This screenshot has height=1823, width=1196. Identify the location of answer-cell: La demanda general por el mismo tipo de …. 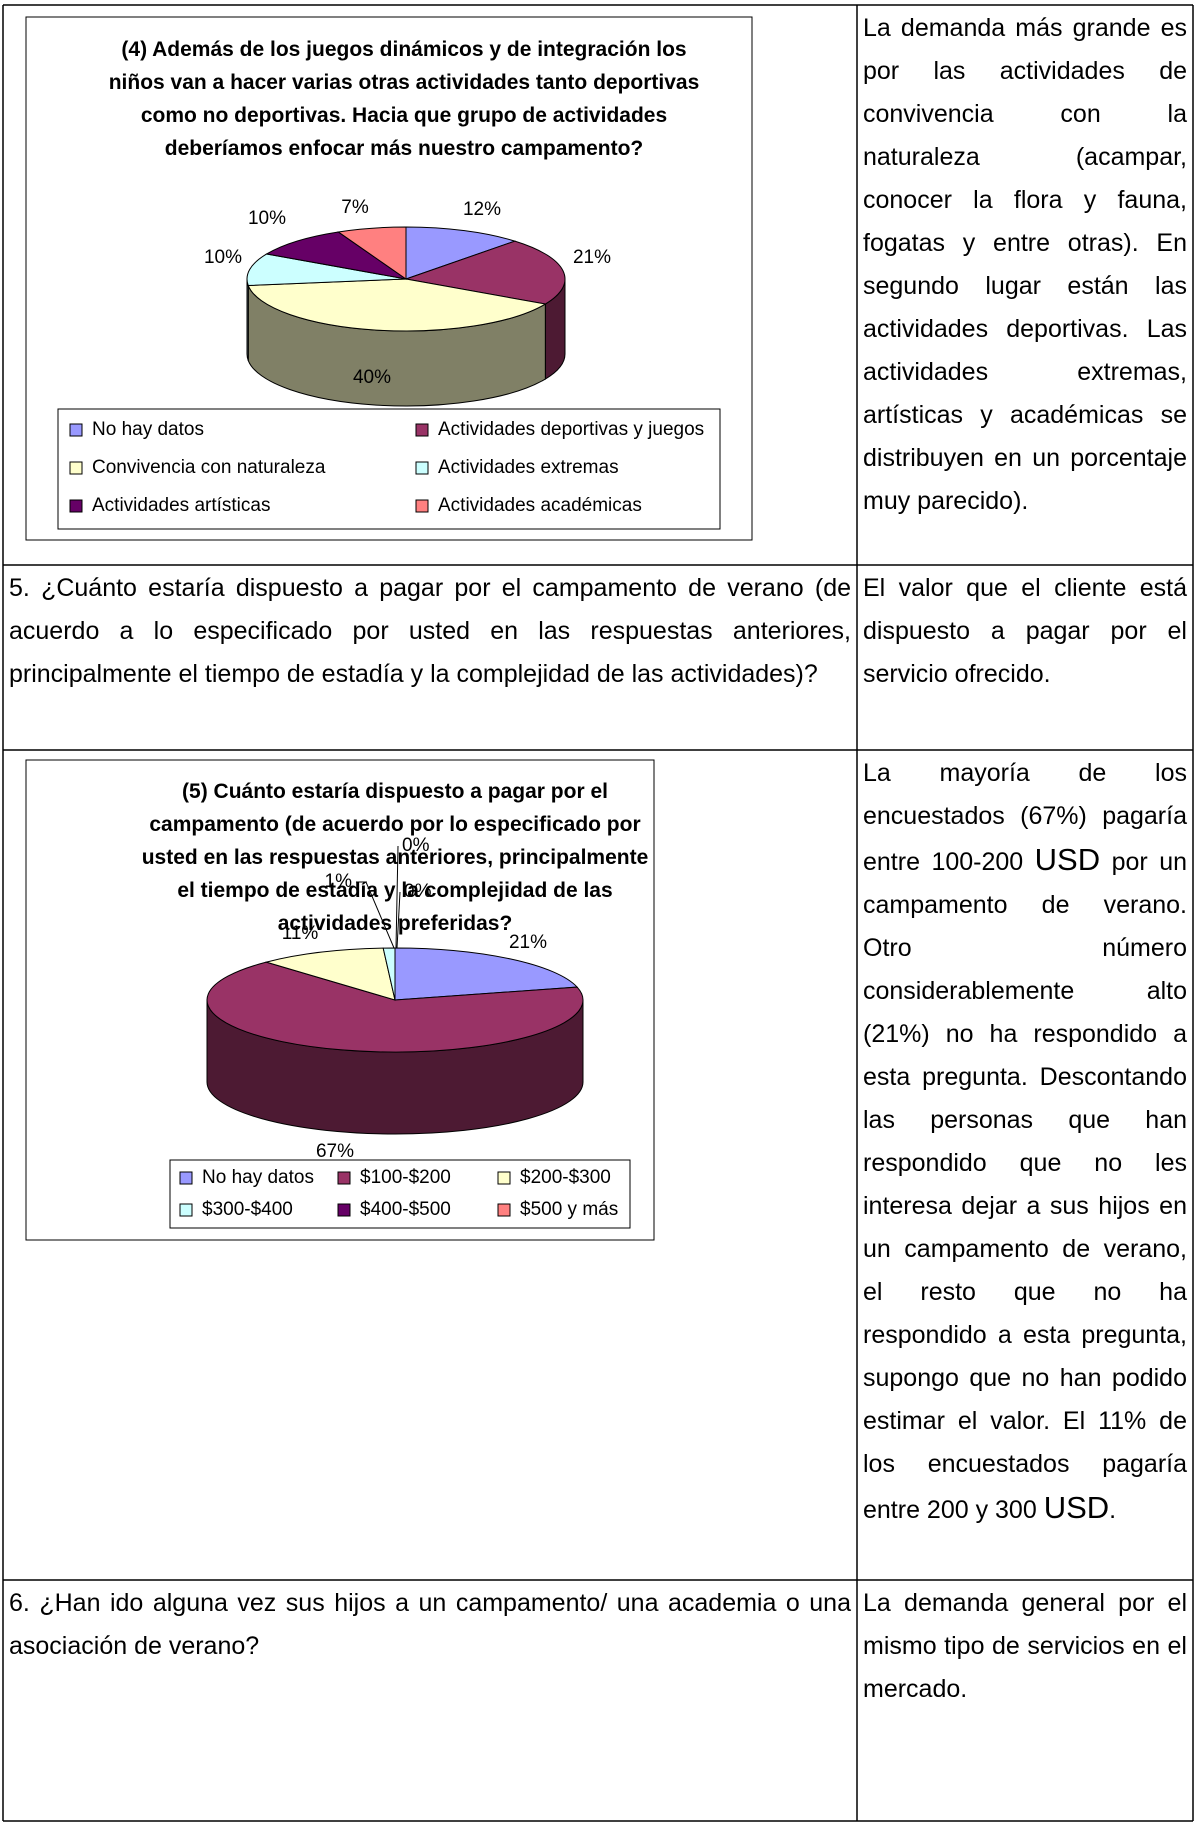
(1025, 1646).